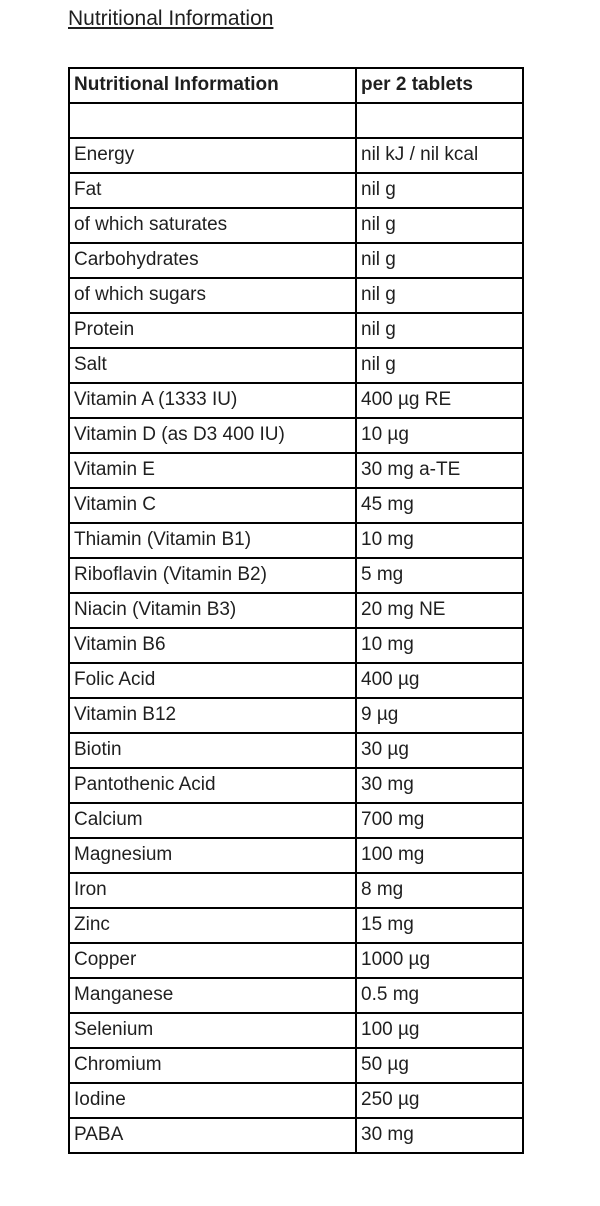  Describe the element at coordinates (439, 435) in the screenshot. I see `nutrient-value-cell: 10 µg` at that location.